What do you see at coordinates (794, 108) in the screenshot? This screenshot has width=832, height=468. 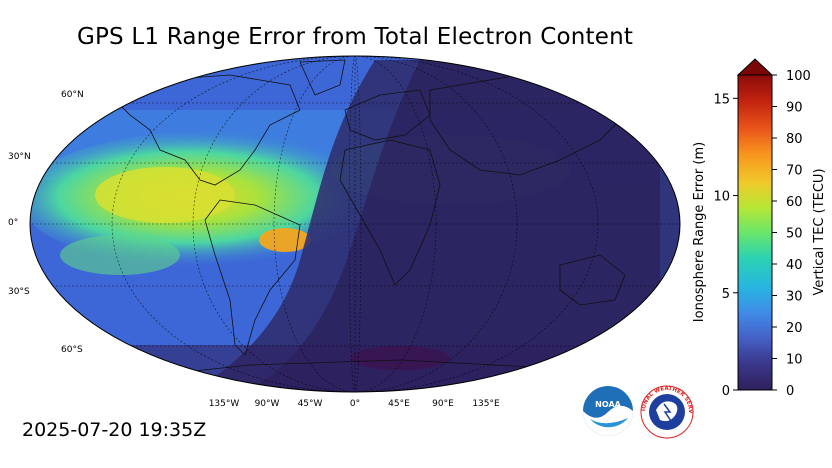 I see `colorbar-right-tick-label: 90` at bounding box center [794, 108].